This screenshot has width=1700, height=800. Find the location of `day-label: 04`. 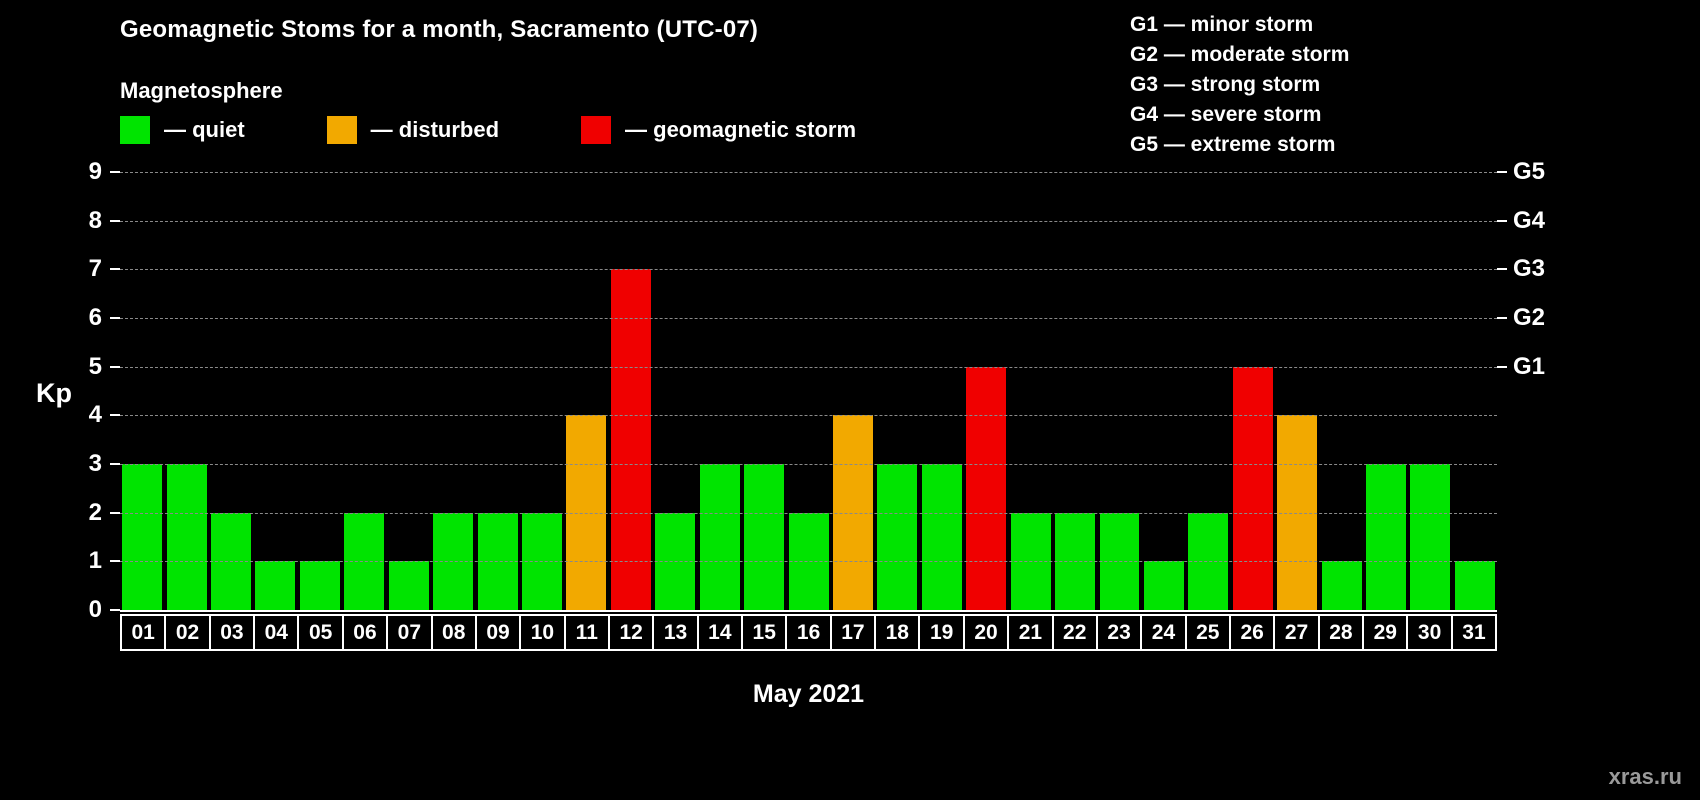

day-label: 04 is located at coordinates (276, 632).